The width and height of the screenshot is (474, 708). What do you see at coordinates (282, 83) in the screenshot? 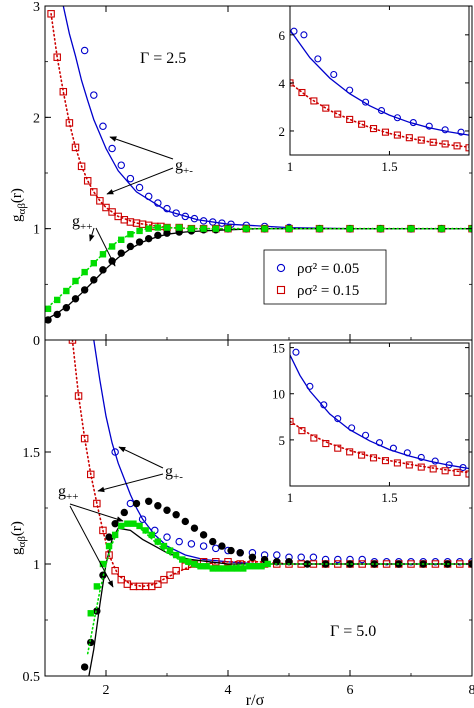
I see `y-tick-label: 4` at bounding box center [282, 83].